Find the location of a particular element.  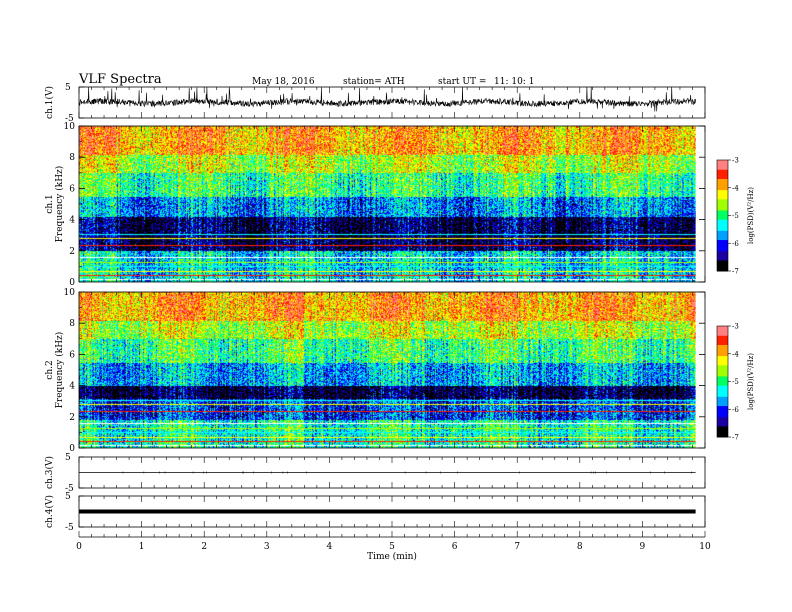

time-tick-label: 10 is located at coordinates (705, 547).